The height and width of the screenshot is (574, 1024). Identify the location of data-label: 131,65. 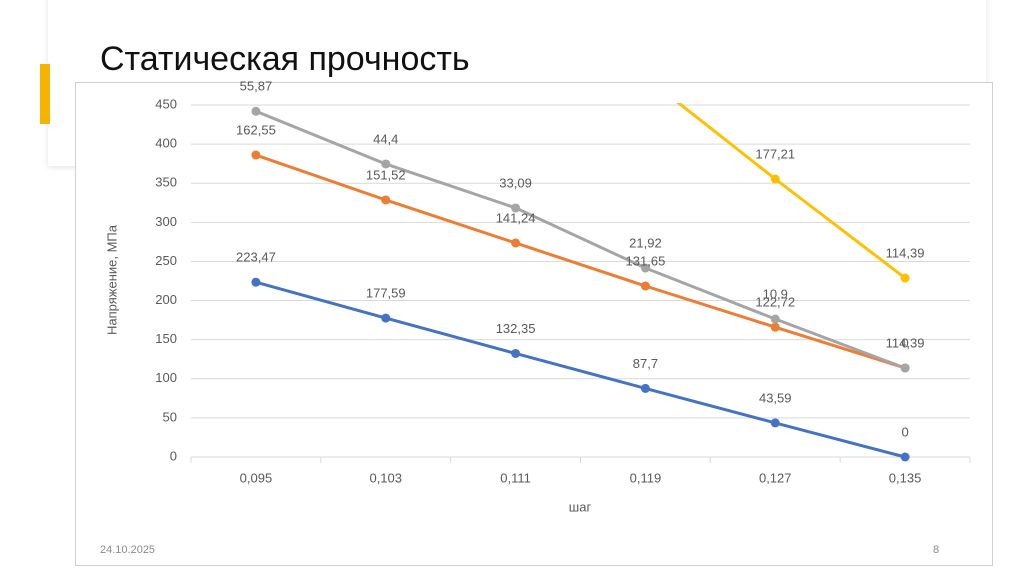
(646, 260).